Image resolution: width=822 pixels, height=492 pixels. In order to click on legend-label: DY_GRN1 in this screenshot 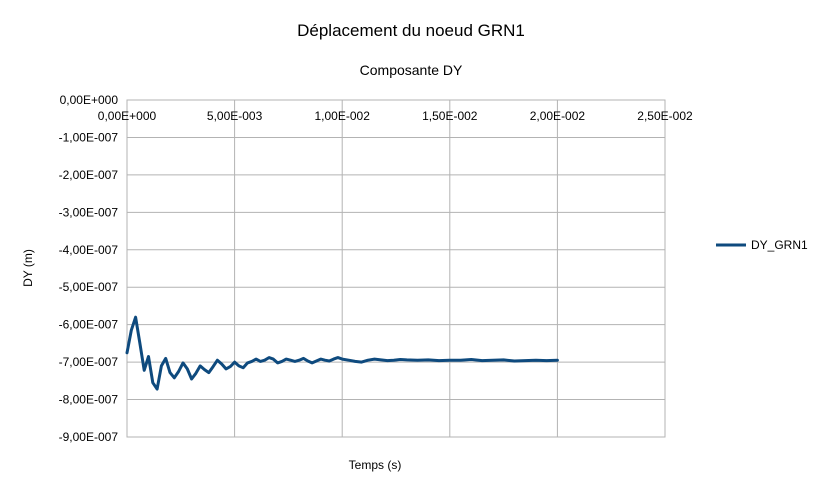, I will do `click(779, 245)`.